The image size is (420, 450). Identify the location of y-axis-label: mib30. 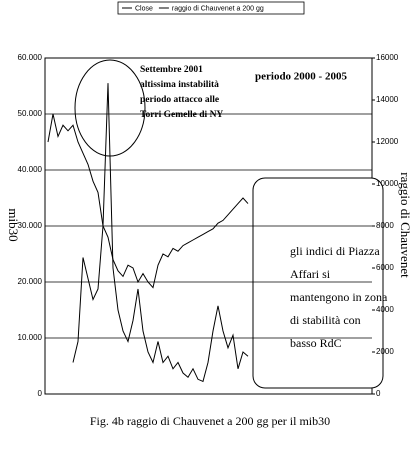
(13, 224).